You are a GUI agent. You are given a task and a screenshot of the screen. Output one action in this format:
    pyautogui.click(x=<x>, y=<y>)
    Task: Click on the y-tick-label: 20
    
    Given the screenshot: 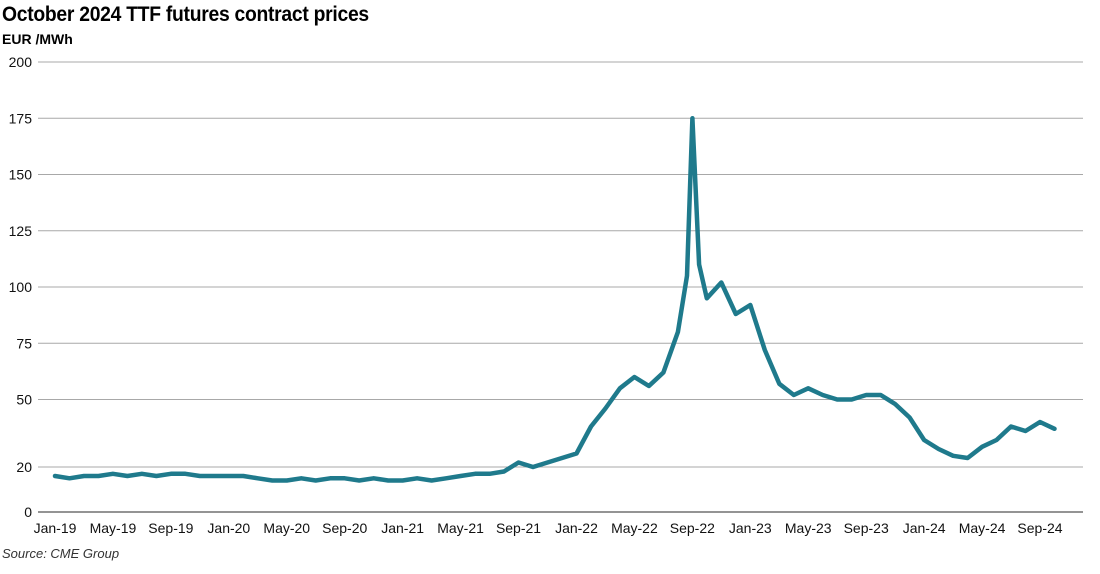 What is the action you would take?
    pyautogui.click(x=24, y=467)
    